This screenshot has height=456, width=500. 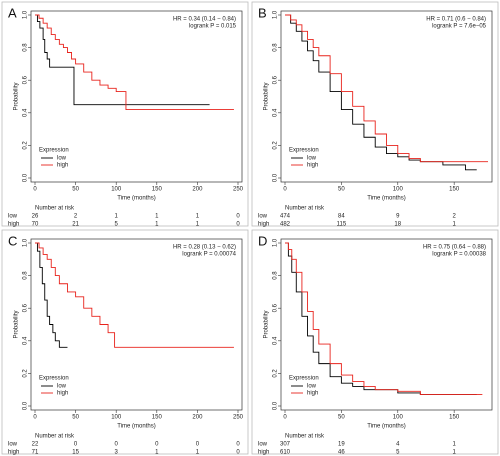 What do you see at coordinates (262, 240) in the screenshot?
I see `panel-letter: D` at bounding box center [262, 240].